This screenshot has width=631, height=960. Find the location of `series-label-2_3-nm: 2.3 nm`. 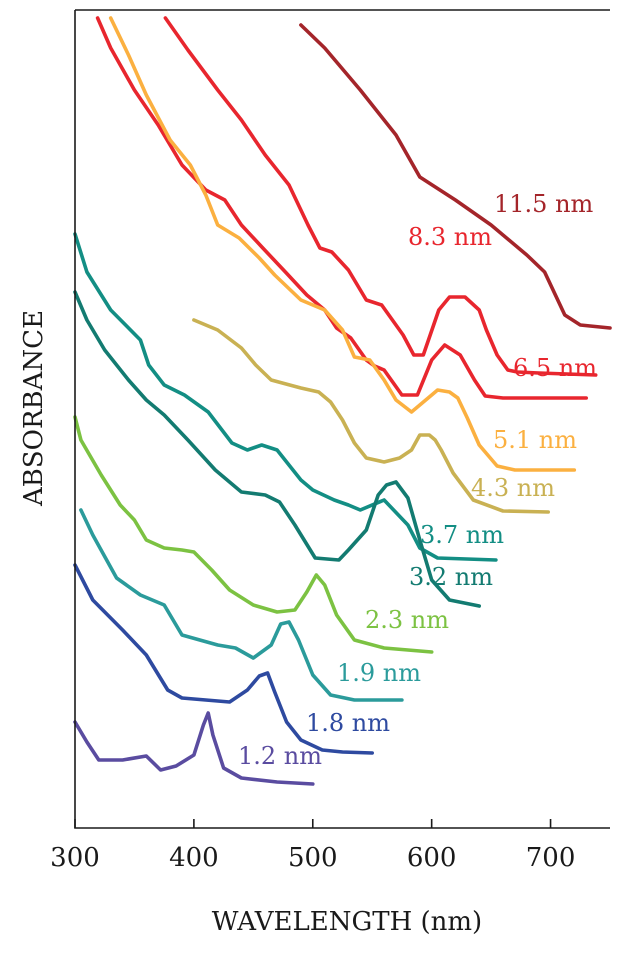

series-label-2_3-nm: 2.3 nm is located at coordinates (407, 620).